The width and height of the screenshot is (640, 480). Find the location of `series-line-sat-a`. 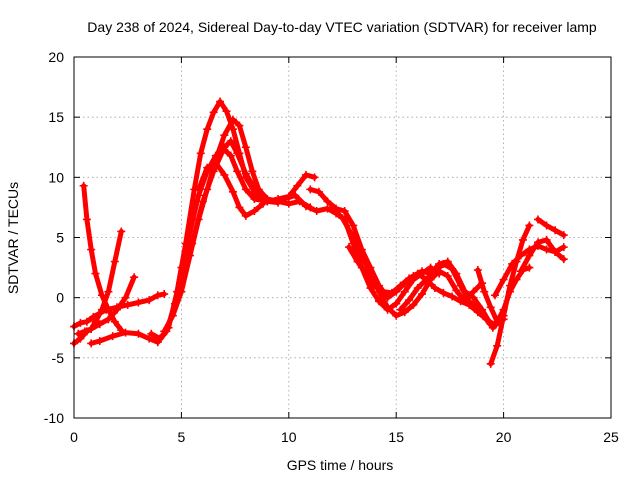

series-line-sat-a is located at coordinates (102, 258).